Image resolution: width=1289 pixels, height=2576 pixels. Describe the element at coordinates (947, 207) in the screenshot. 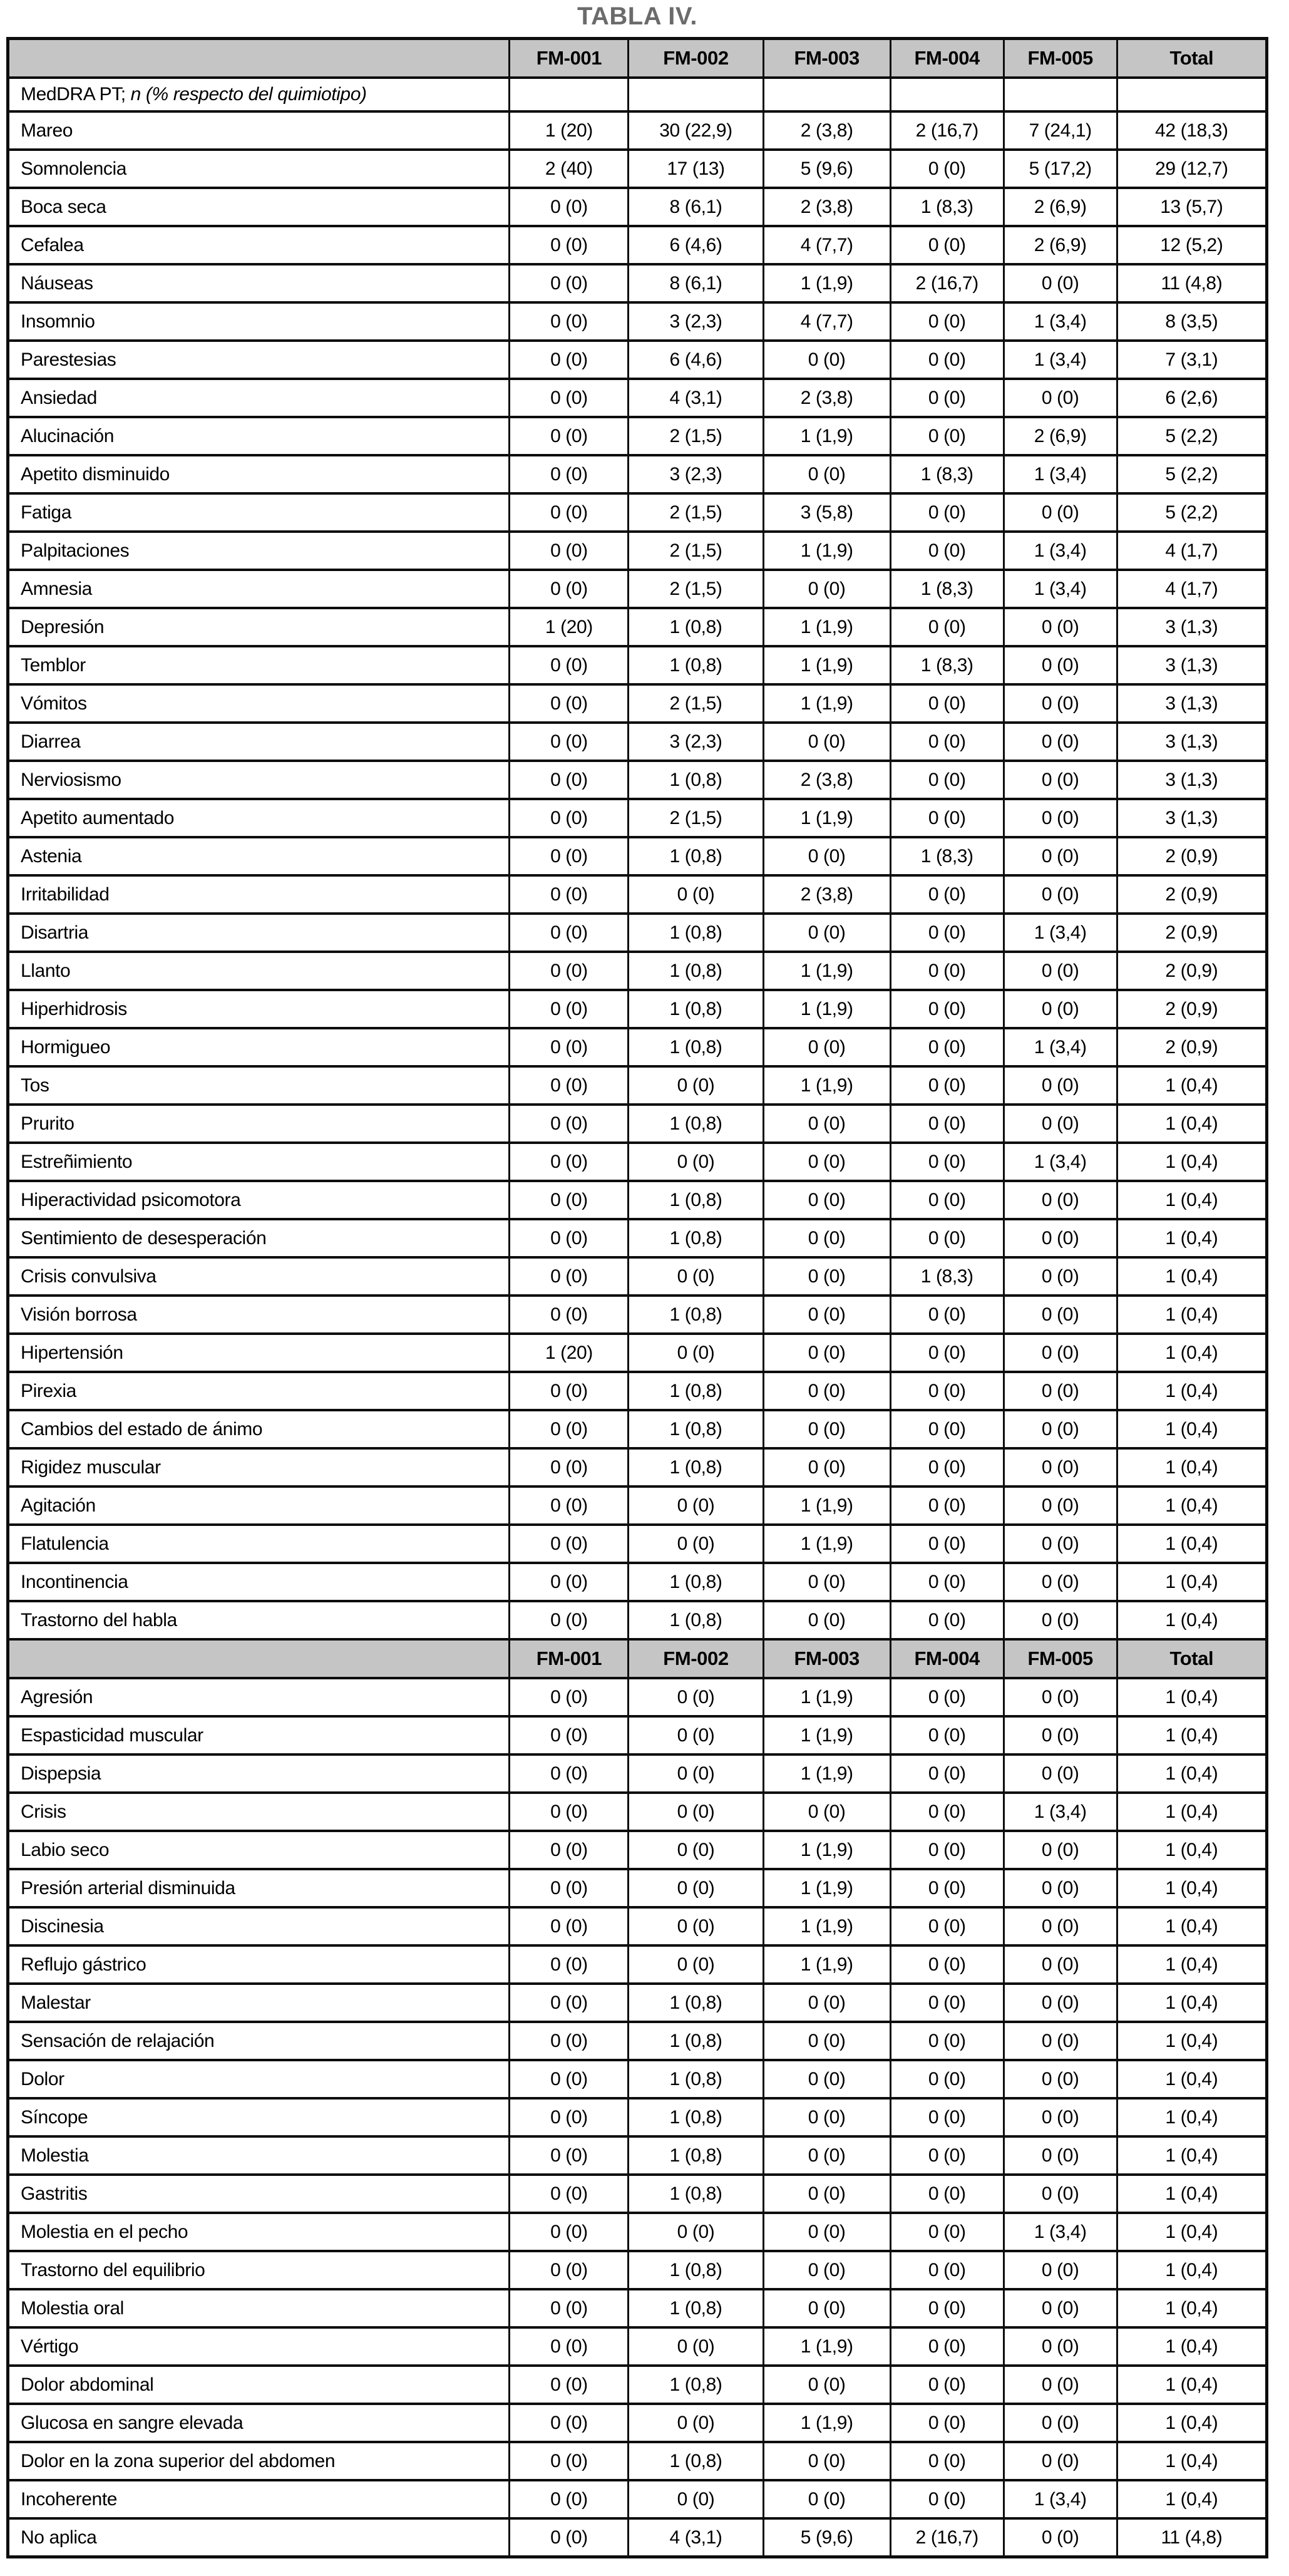

I see `cell-value: 1 (8,3)` at that location.